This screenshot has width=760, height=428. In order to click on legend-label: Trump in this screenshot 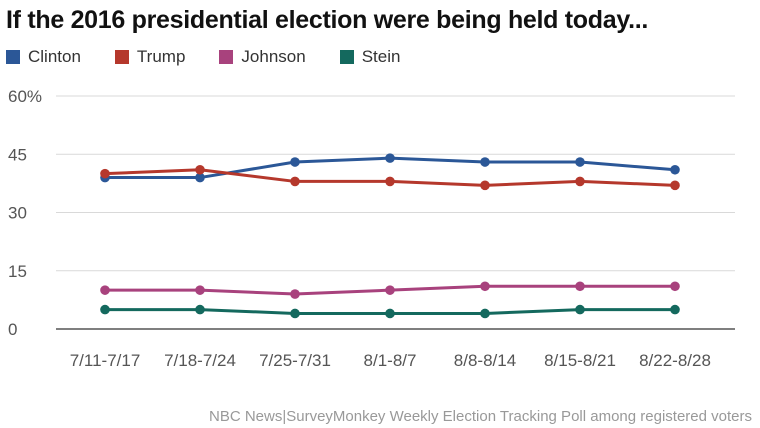, I will do `click(161, 56)`.